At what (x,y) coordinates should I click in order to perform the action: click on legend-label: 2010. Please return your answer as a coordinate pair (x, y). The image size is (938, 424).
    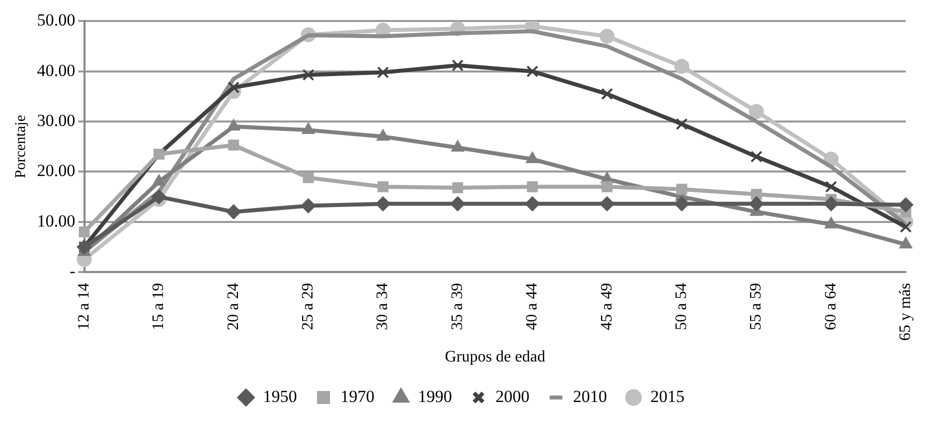
    Looking at the image, I should click on (590, 396).